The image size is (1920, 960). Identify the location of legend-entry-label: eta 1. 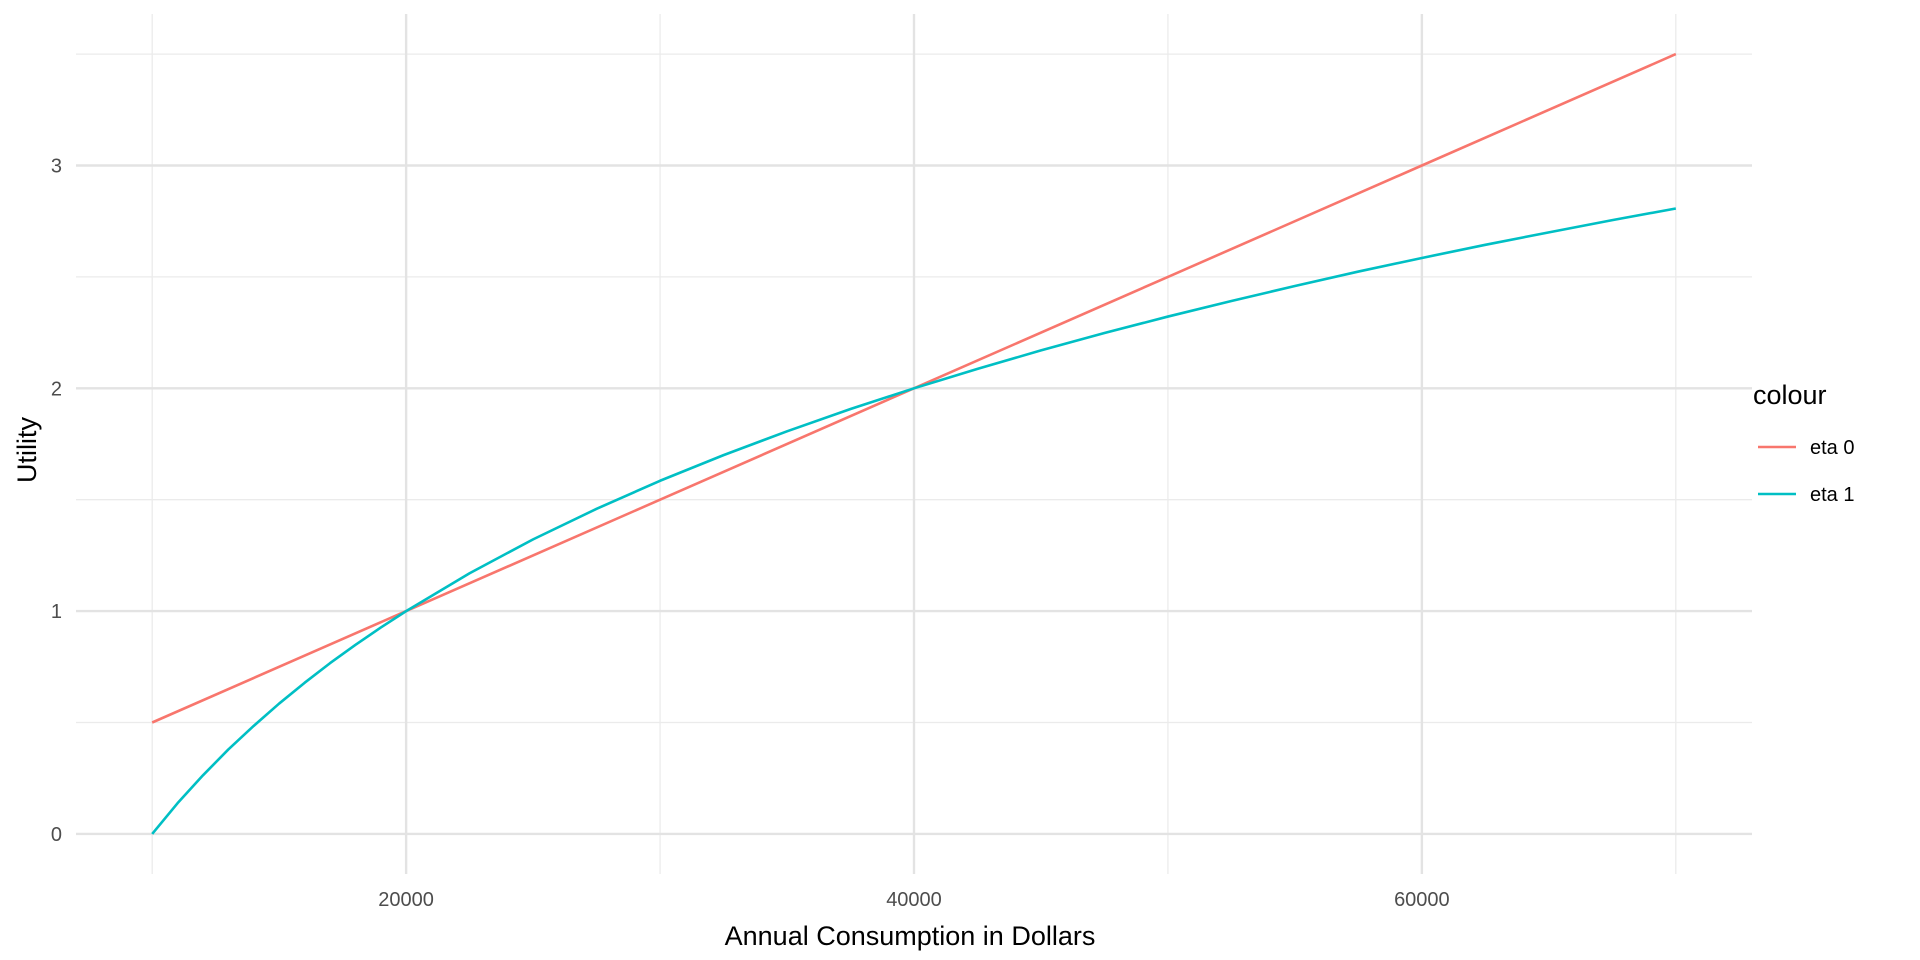
(1832, 495).